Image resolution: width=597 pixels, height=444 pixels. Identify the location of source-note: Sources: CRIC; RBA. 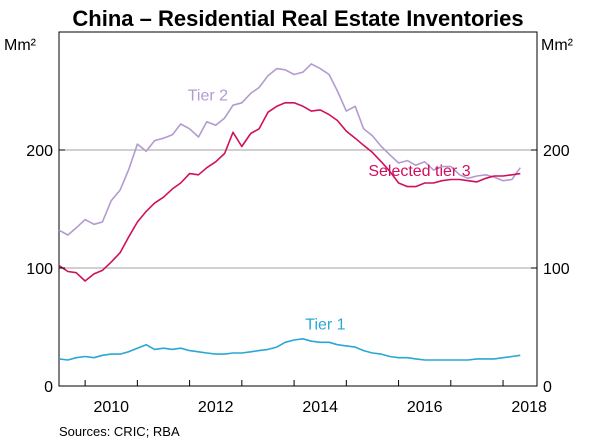
(119, 431).